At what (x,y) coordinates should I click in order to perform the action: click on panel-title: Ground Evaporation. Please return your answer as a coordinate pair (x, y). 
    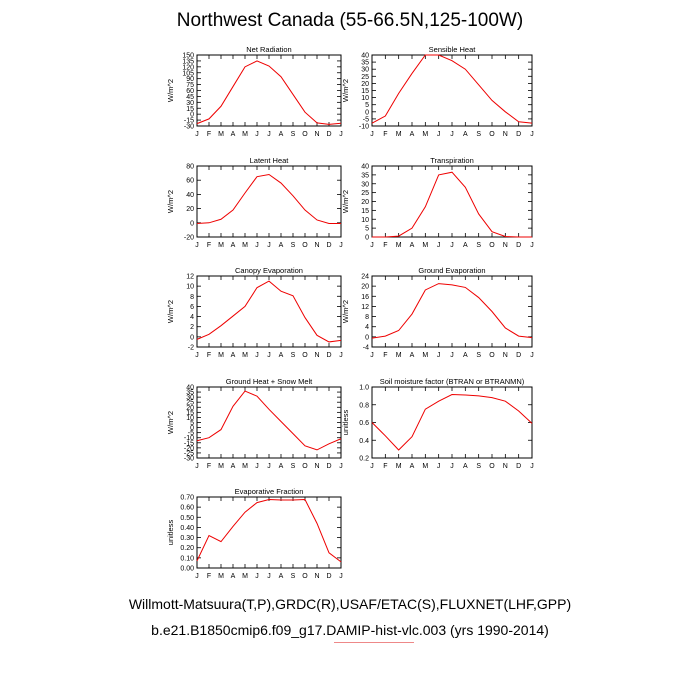
    Looking at the image, I should click on (451, 270).